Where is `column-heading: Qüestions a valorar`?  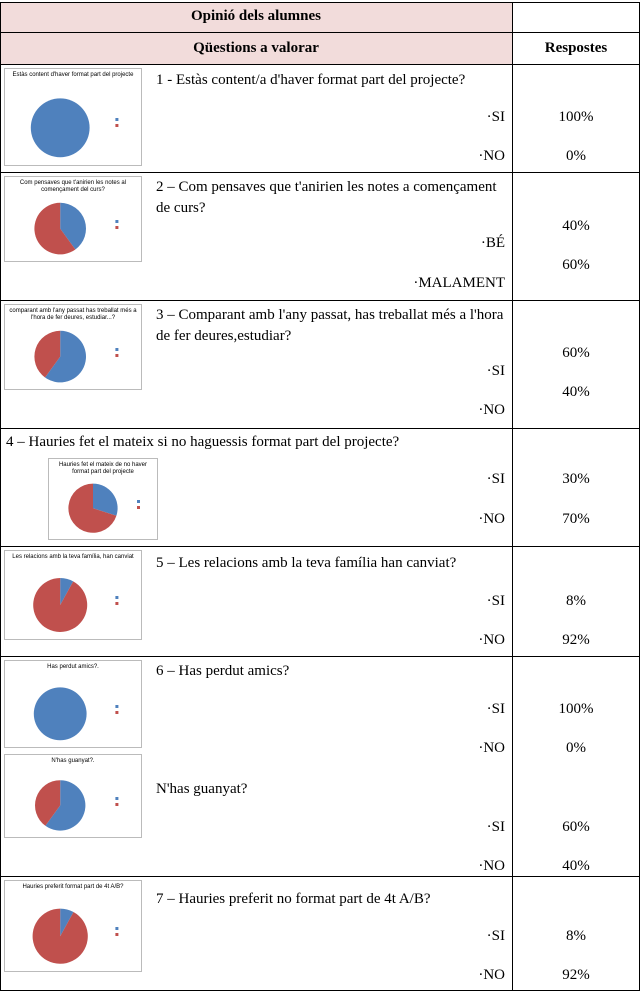 column-heading: Qüestions a valorar is located at coordinates (256, 48).